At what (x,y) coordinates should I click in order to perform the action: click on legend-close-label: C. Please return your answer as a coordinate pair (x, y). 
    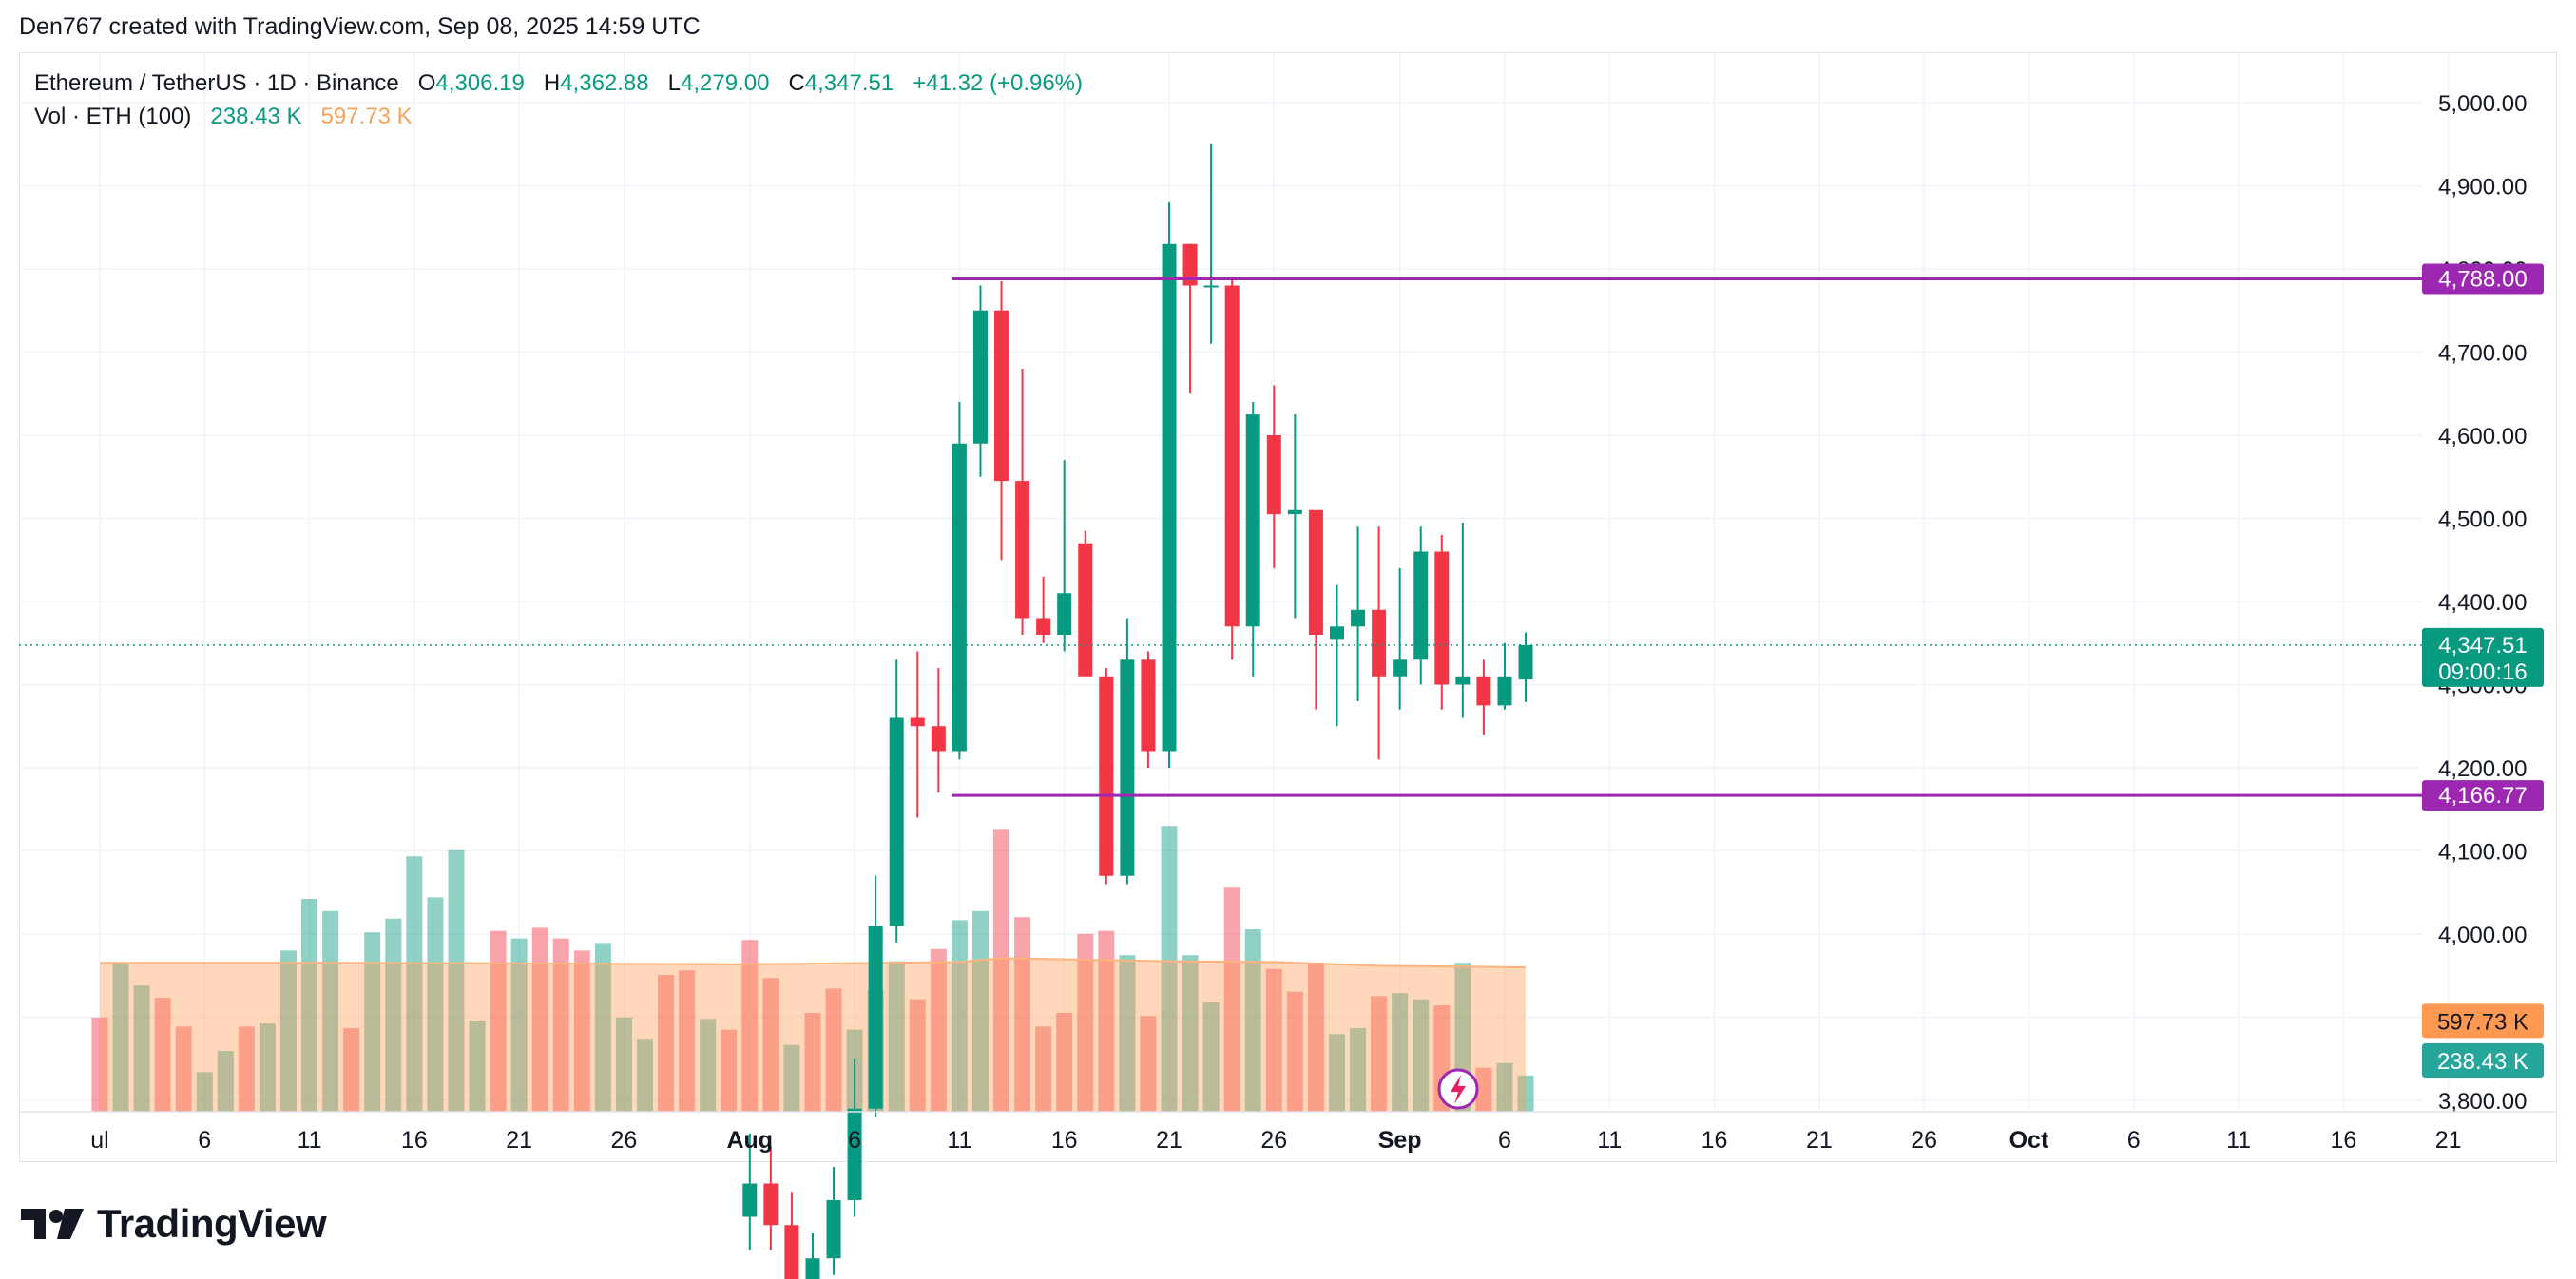
    Looking at the image, I should click on (797, 83).